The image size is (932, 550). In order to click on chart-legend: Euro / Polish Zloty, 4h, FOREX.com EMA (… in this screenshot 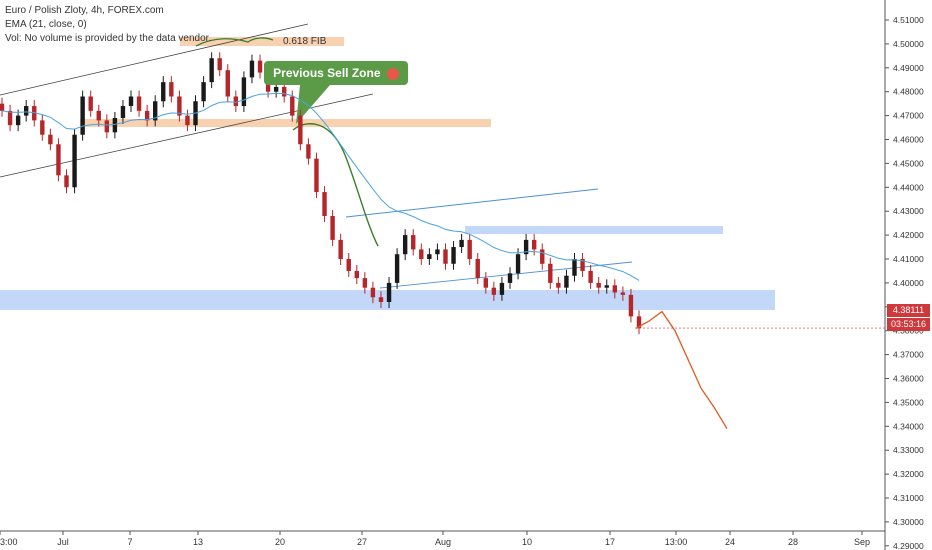, I will do `click(108, 25)`.